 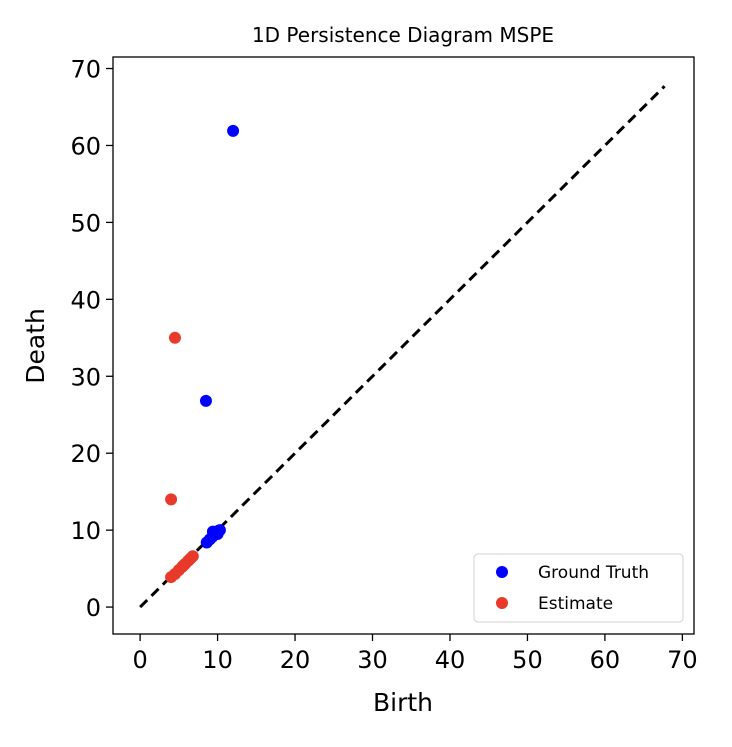 I want to click on legend-marker-estimate, so click(x=502, y=603).